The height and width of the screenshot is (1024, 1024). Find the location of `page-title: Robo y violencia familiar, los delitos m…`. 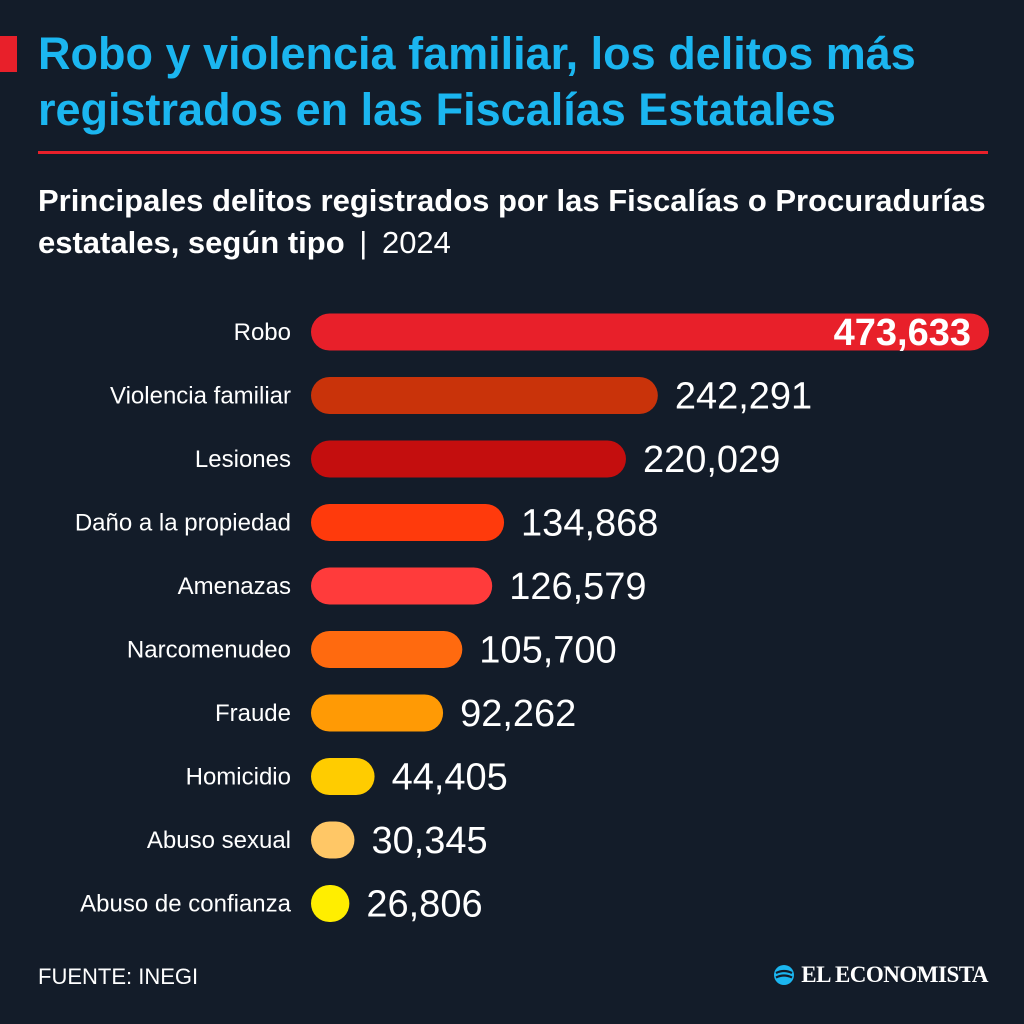

page-title: Robo y violencia familiar, los delitos m… is located at coordinates (477, 81).